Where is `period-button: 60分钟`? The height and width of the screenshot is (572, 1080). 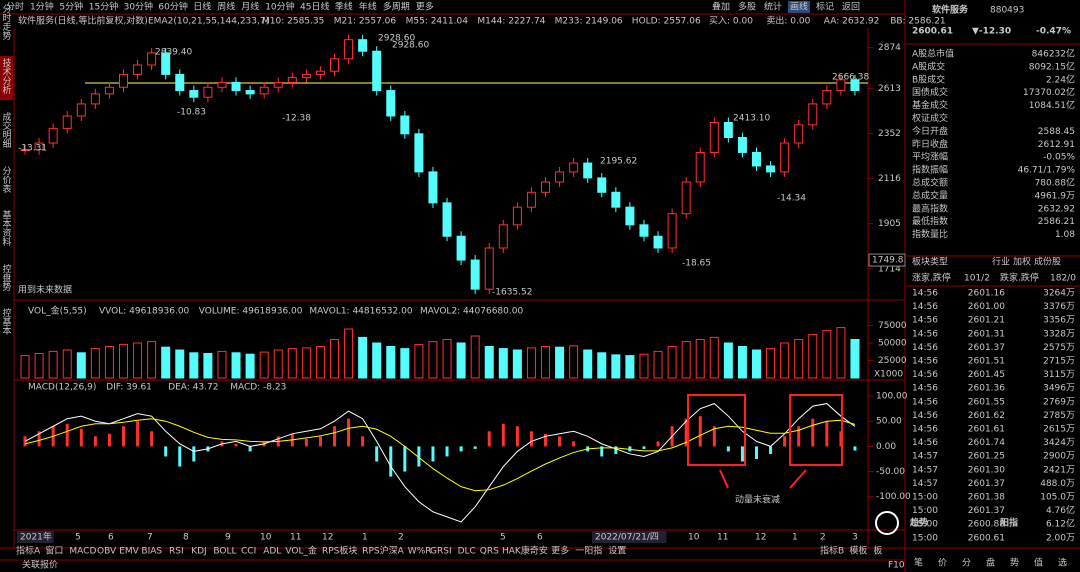 period-button: 60分钟 is located at coordinates (172, 7).